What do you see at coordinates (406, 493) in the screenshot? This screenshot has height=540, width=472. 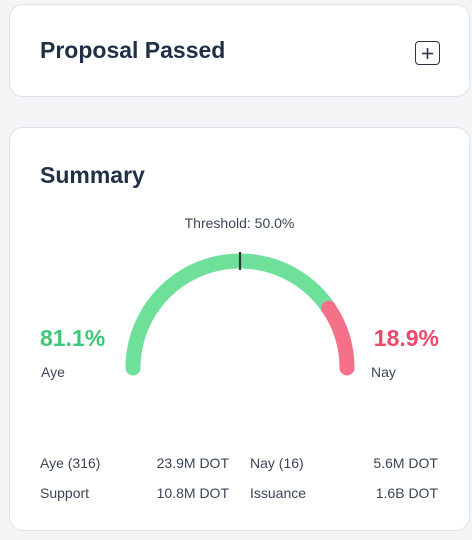 I see `issuance-value: 1.6B DOT` at bounding box center [406, 493].